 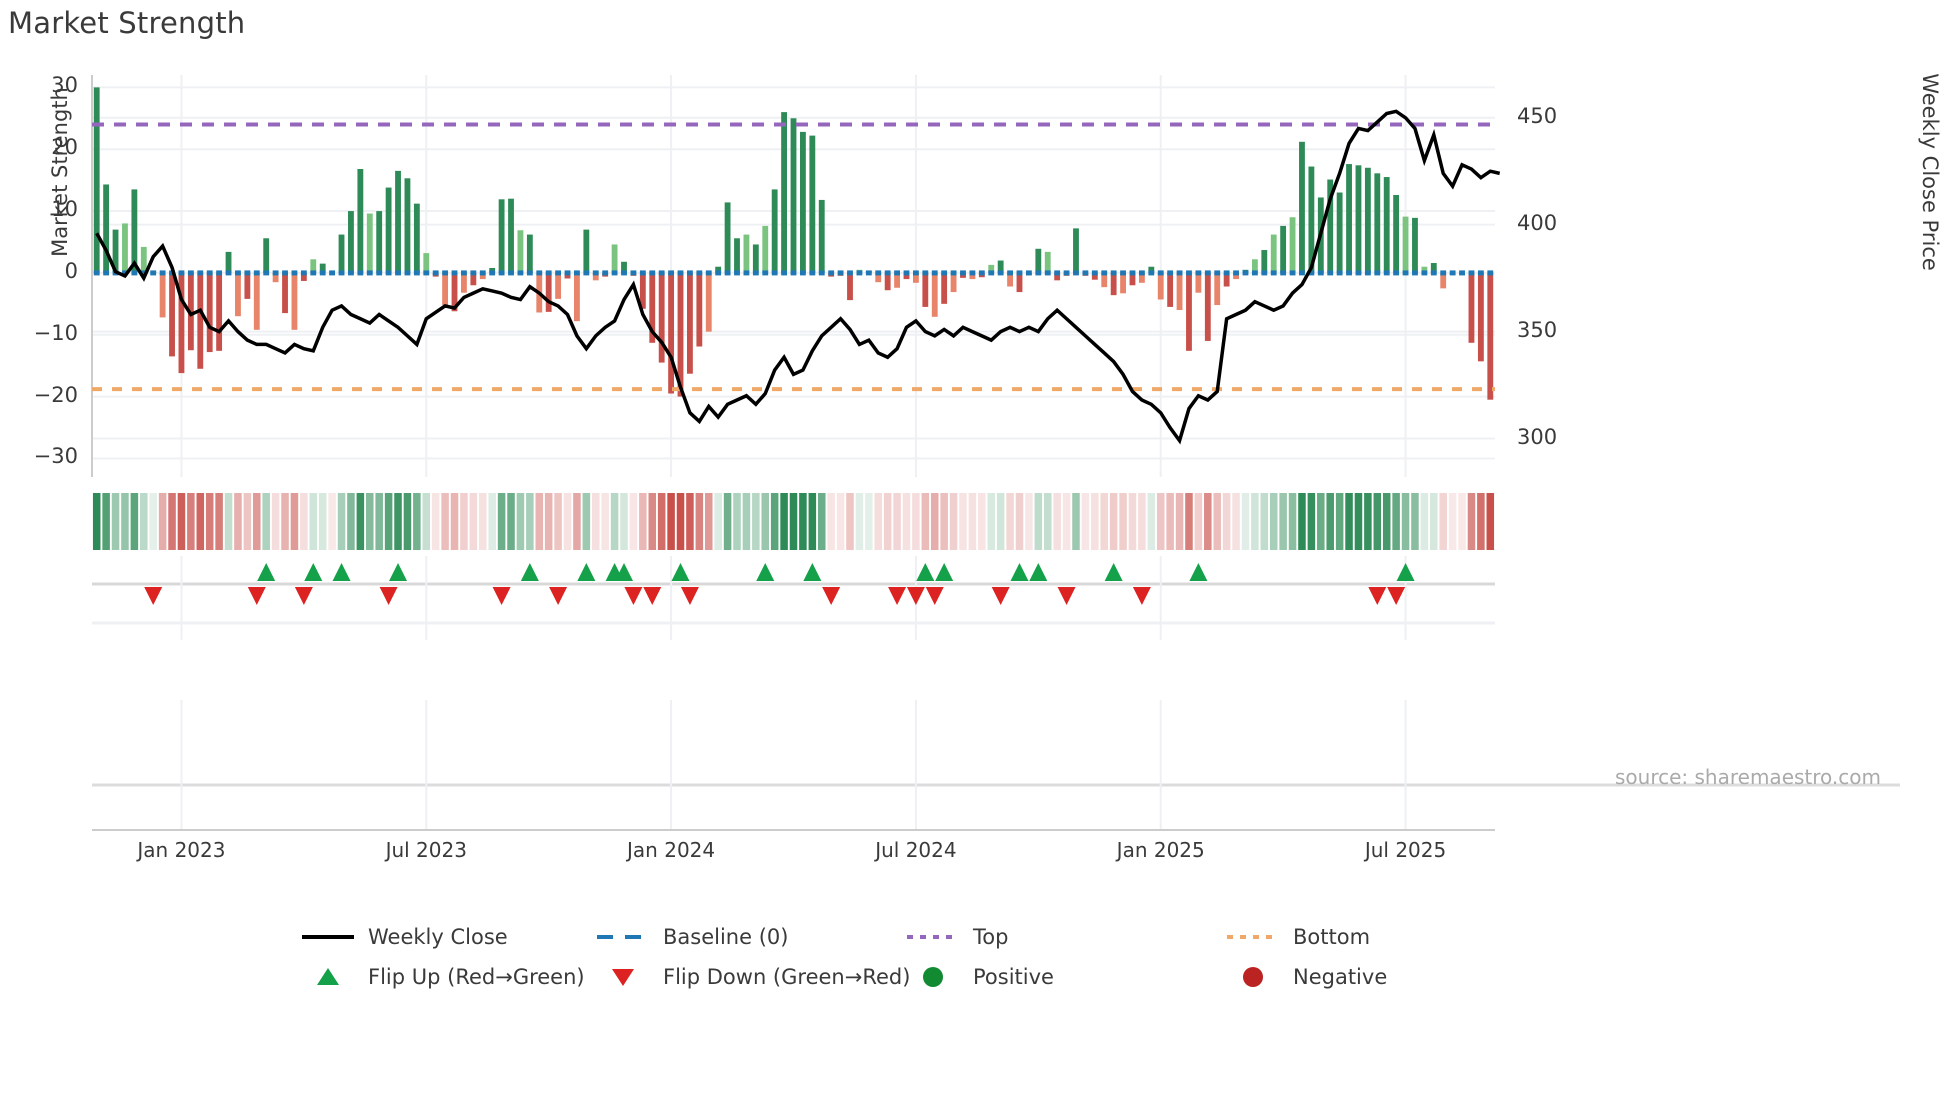 What do you see at coordinates (64, 209) in the screenshot?
I see `y-axis-left-tick: 10` at bounding box center [64, 209].